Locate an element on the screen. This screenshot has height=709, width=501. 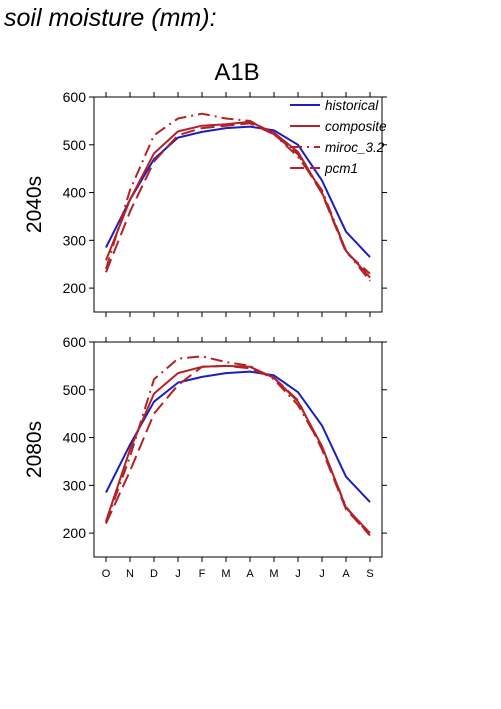
x-tick-label: N is located at coordinates (130, 574).